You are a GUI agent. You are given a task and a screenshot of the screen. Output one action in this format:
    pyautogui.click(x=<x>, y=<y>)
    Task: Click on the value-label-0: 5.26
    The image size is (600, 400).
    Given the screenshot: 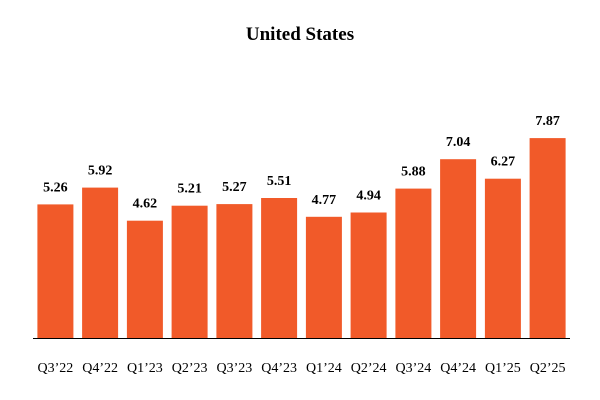 What is the action you would take?
    pyautogui.click(x=55, y=187)
    